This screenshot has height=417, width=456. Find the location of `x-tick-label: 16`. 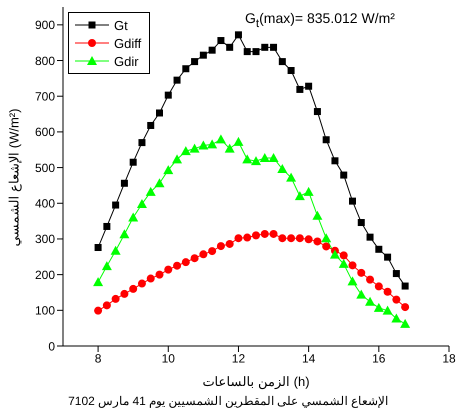

x-tick-label: 16 is located at coordinates (379, 359).